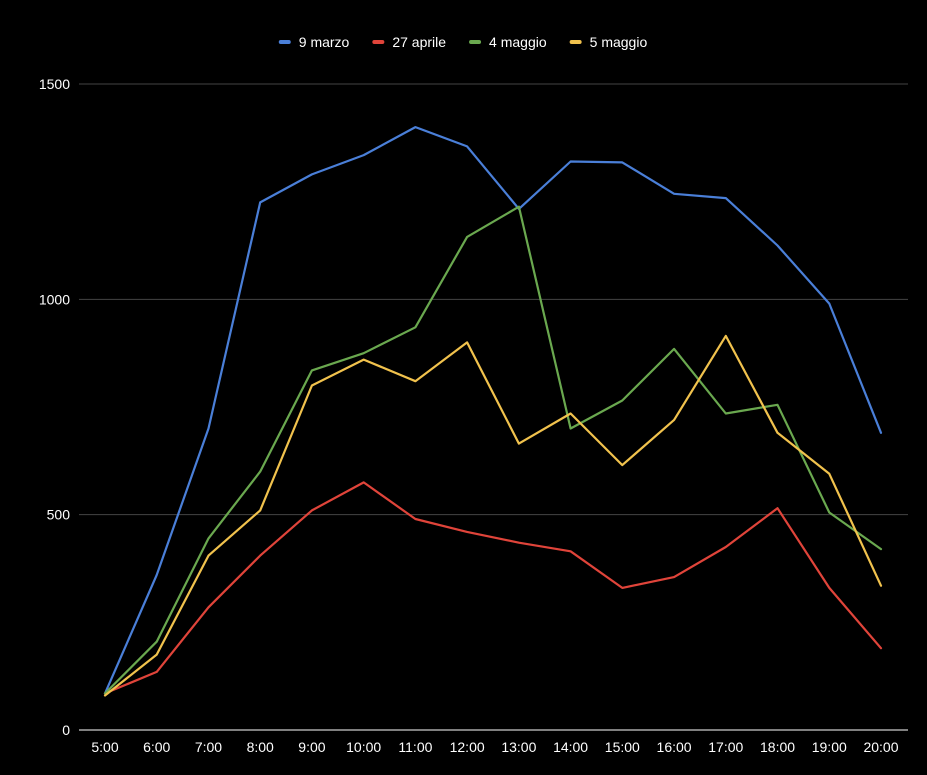 This screenshot has height=775, width=927. What do you see at coordinates (324, 42) in the screenshot?
I see `legend-label: 9 marzo` at bounding box center [324, 42].